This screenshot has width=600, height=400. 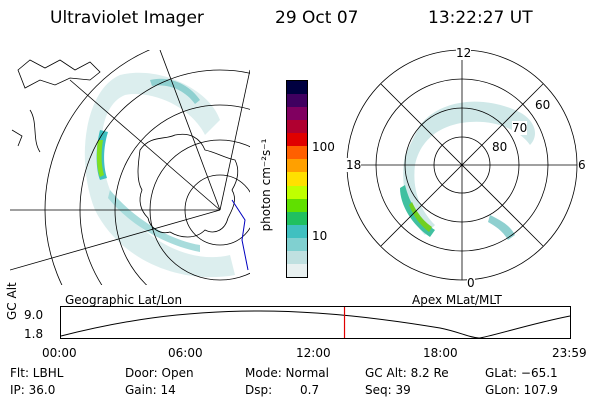 What do you see at coordinates (150, 390) in the screenshot?
I see `gain-value: Gain: 14` at bounding box center [150, 390].